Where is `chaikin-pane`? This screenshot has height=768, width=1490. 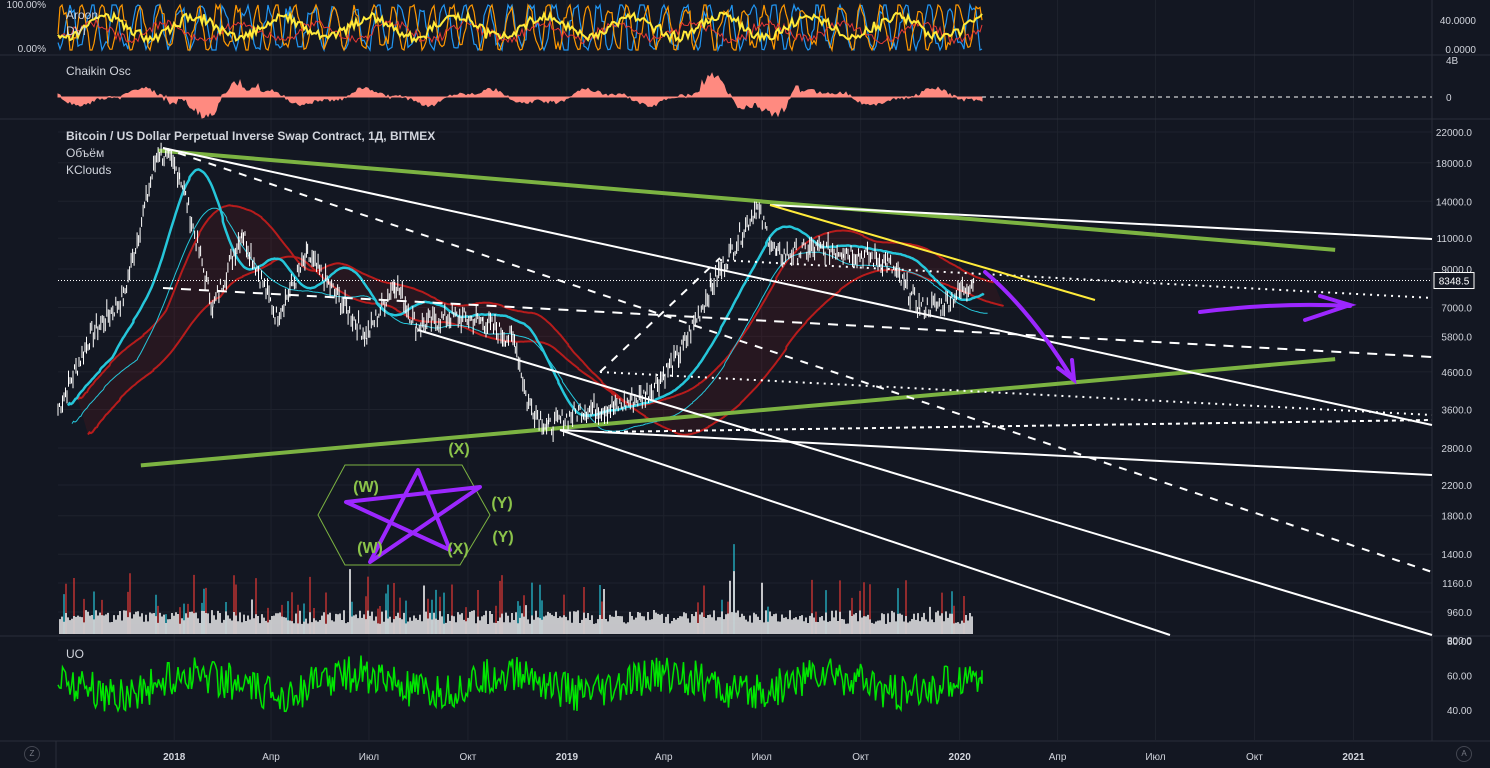 chaikin-pane is located at coordinates (744, 95).